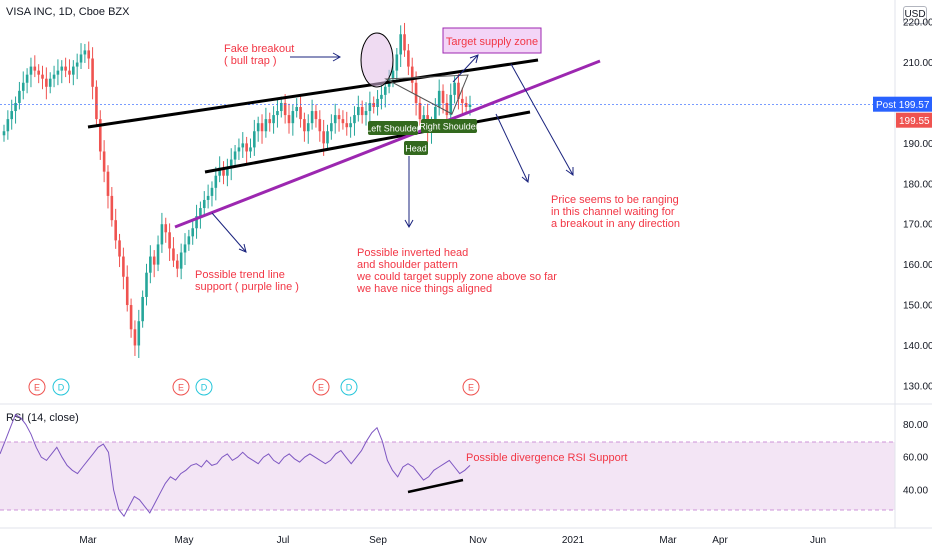 Image resolution: width=932 pixels, height=550 pixels. I want to click on left-shoulder-label: Left Shoulder, so click(393, 129).